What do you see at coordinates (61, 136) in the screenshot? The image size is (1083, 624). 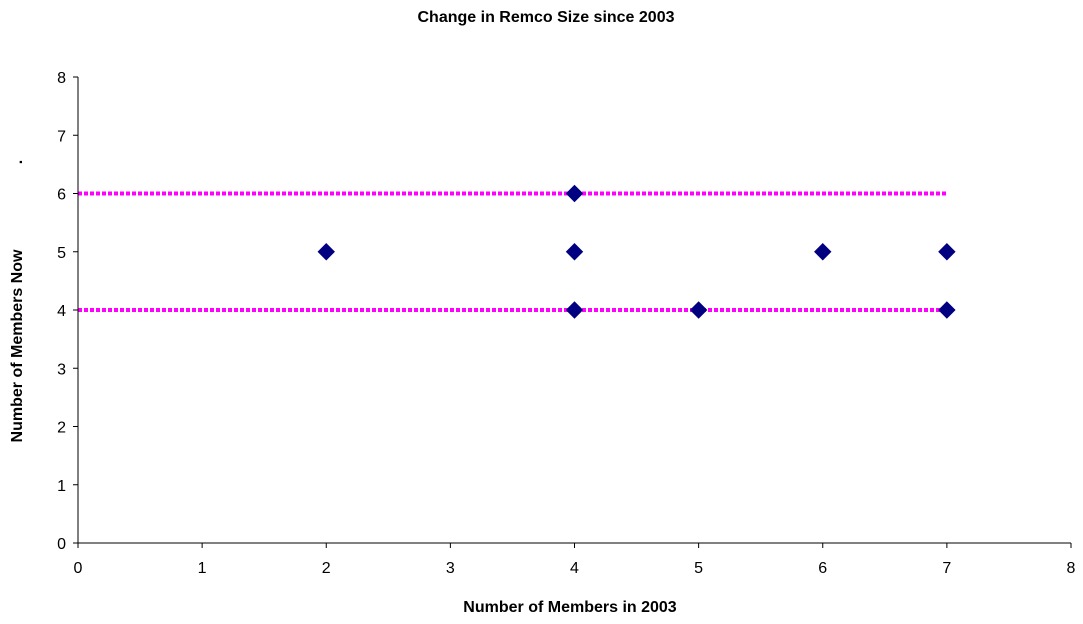 I see `y-tick-label: 7` at bounding box center [61, 136].